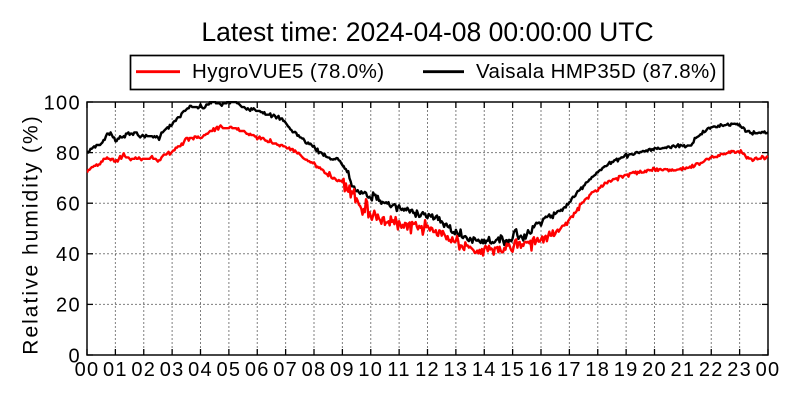 The width and height of the screenshot is (800, 405). What do you see at coordinates (484, 370) in the screenshot?
I see `svg-text: 14` at bounding box center [484, 370].